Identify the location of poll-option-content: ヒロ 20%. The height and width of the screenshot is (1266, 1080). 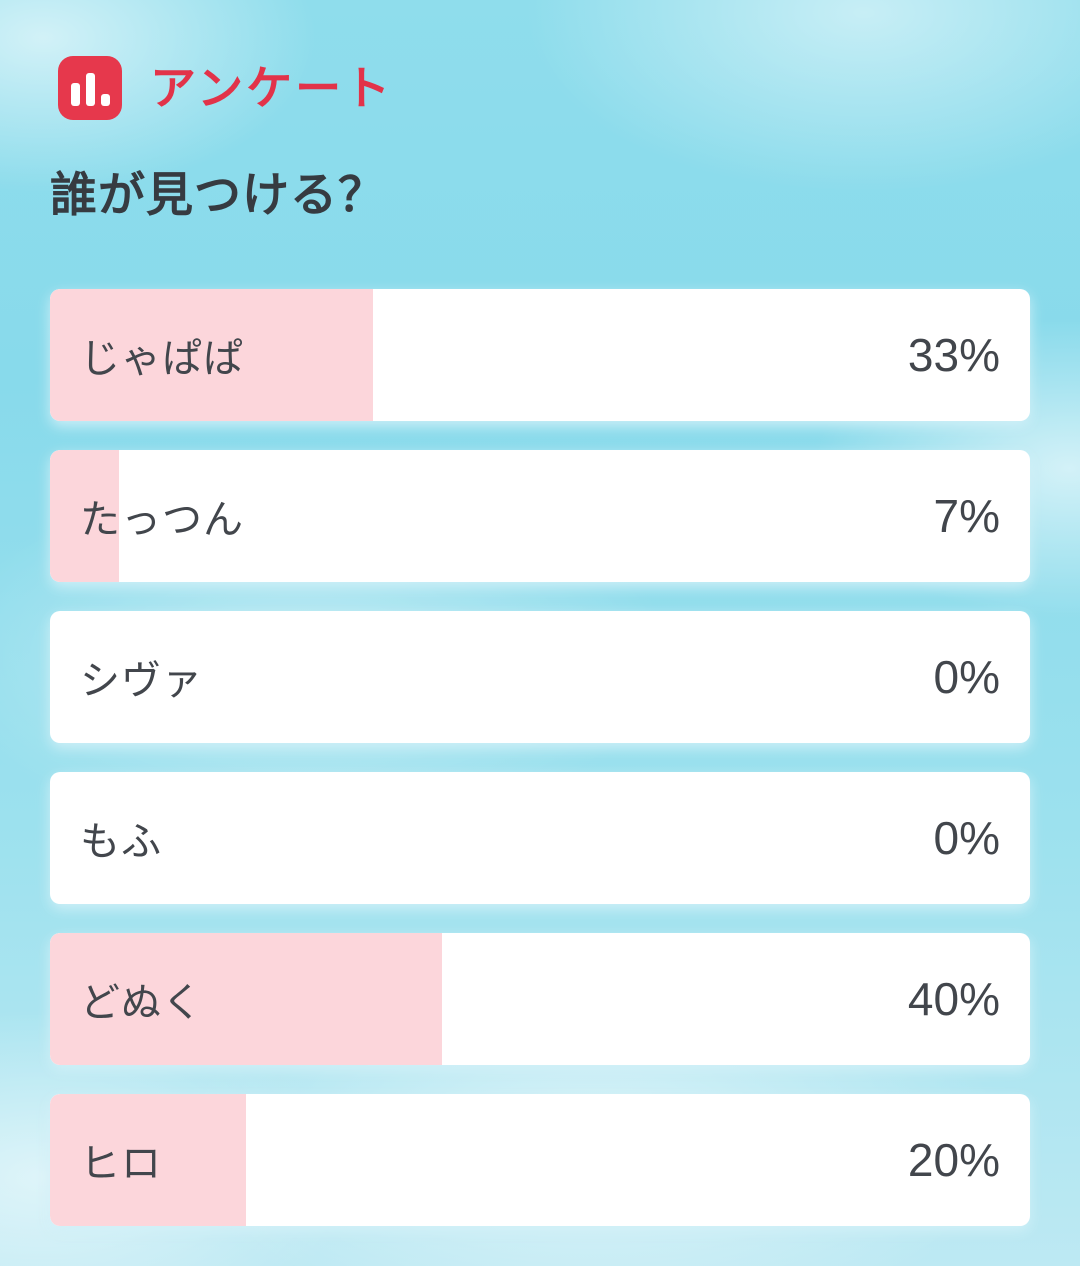
(540, 1160).